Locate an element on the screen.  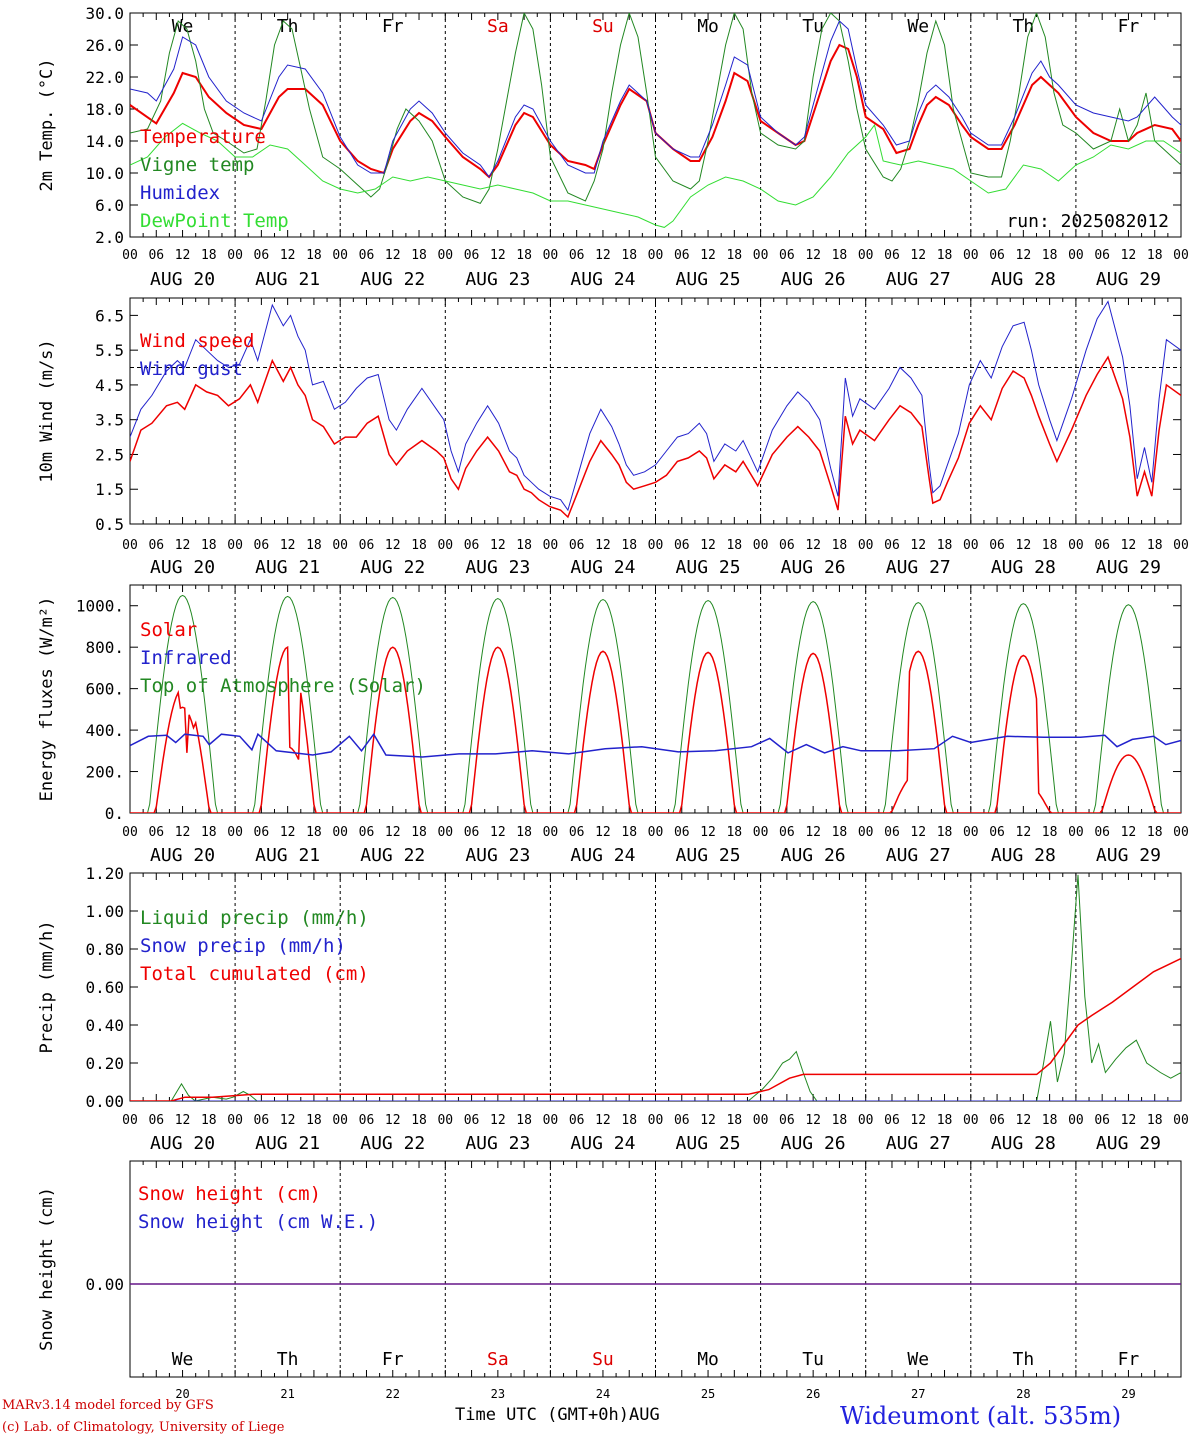
weekday-label: We is located at coordinates (918, 1359).